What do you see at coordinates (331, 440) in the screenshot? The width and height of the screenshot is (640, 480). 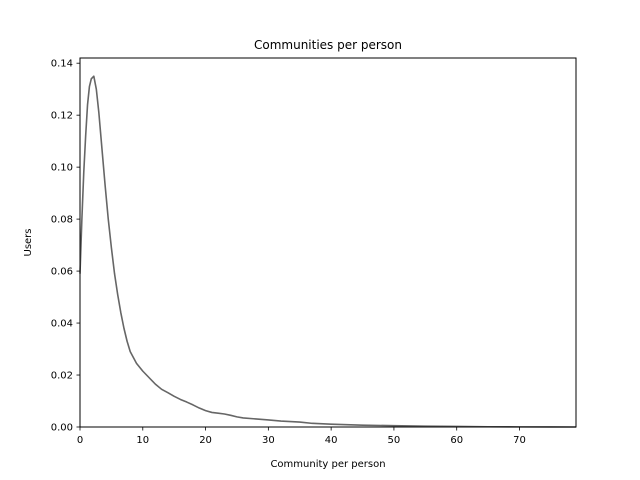 I see `x-tick-label: 40` at bounding box center [331, 440].